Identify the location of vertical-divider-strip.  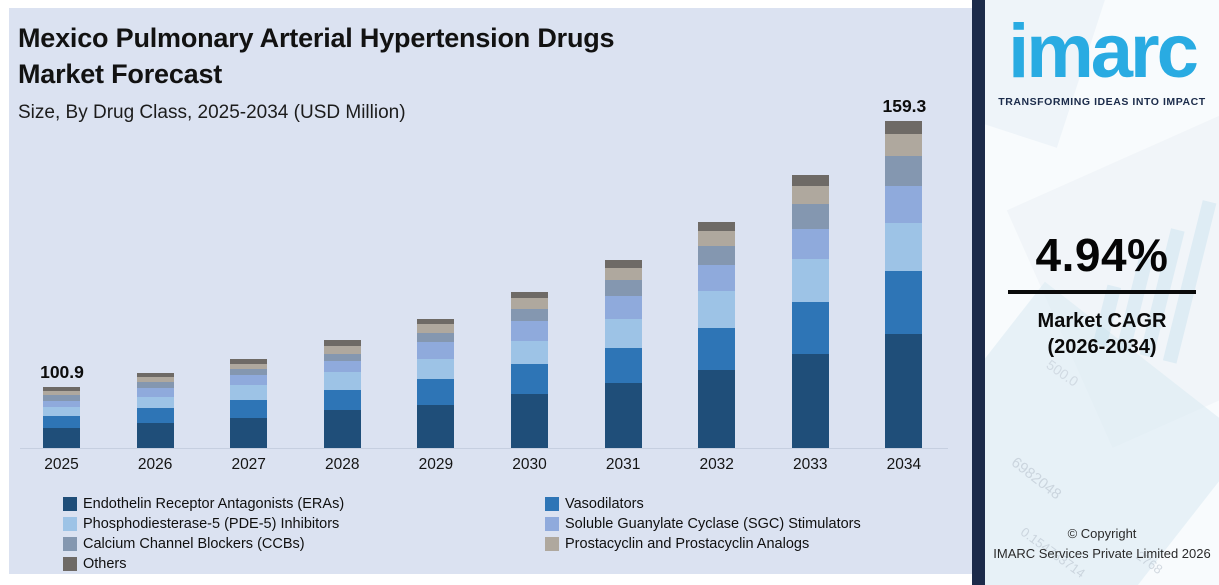
(978, 292).